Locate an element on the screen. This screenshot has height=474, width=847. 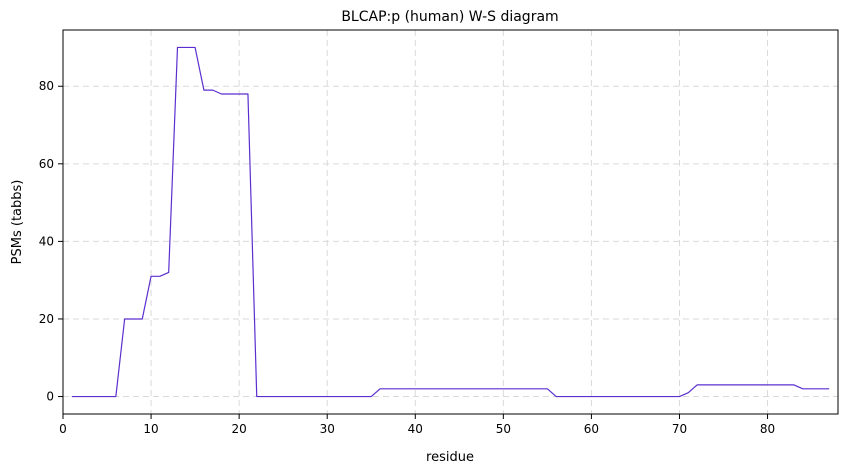
x-tick-label: 20 is located at coordinates (238, 429).